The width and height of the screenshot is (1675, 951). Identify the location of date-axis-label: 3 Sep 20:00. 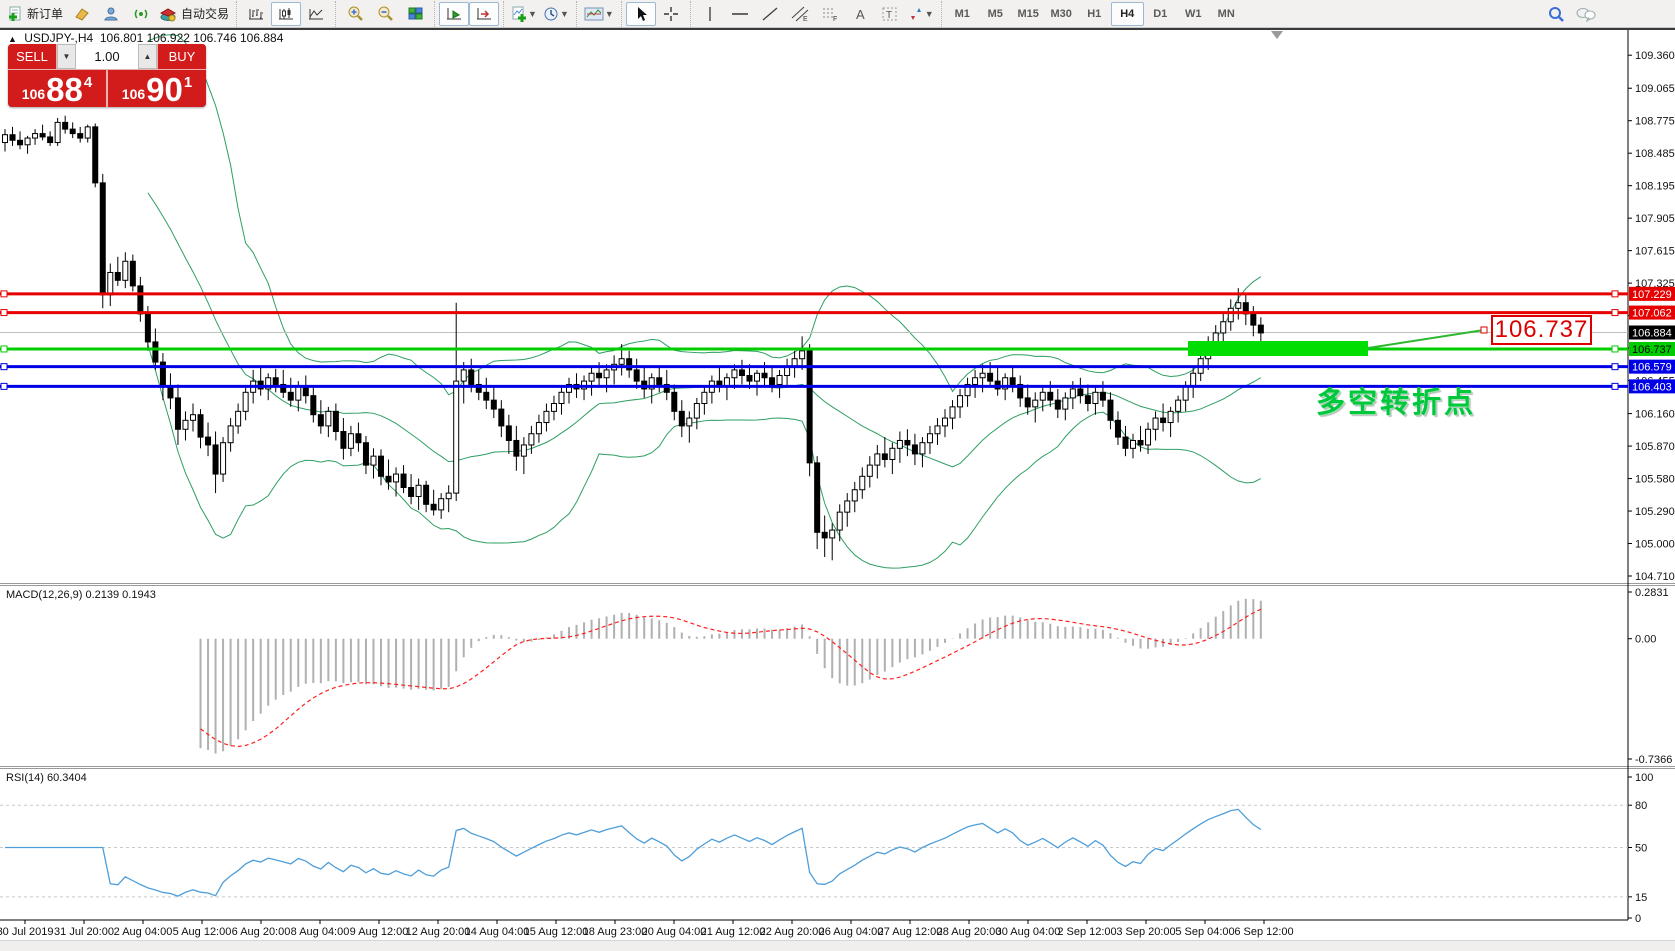
(1145, 932).